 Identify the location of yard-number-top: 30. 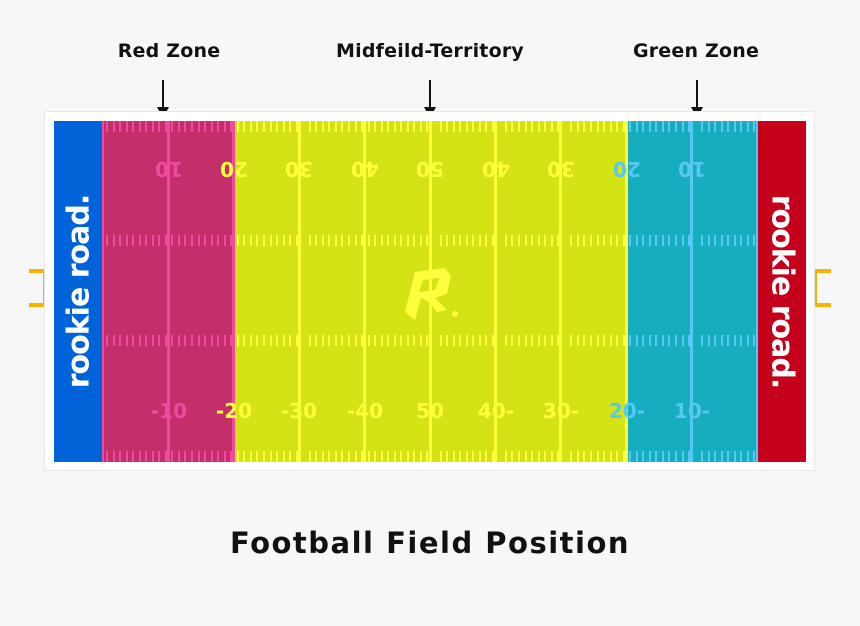
(561, 169).